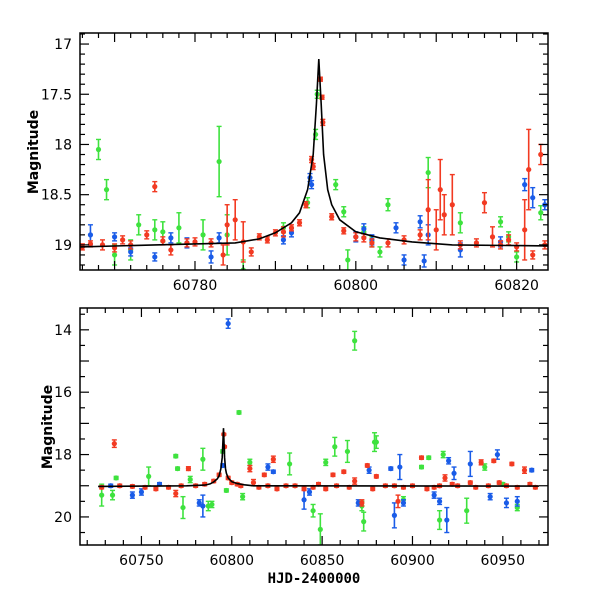  Describe the element at coordinates (319, 458) in the screenshot. I see `model-curve` at that location.